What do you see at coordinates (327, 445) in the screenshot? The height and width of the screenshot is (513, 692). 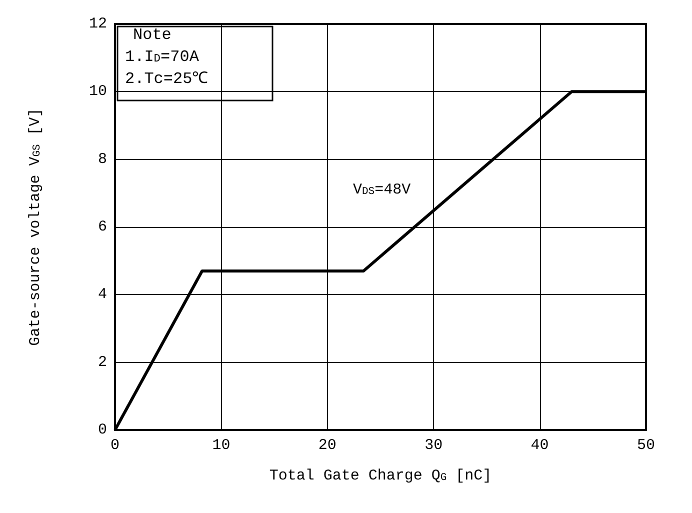 I see `x-tick-label: 20` at bounding box center [327, 445].